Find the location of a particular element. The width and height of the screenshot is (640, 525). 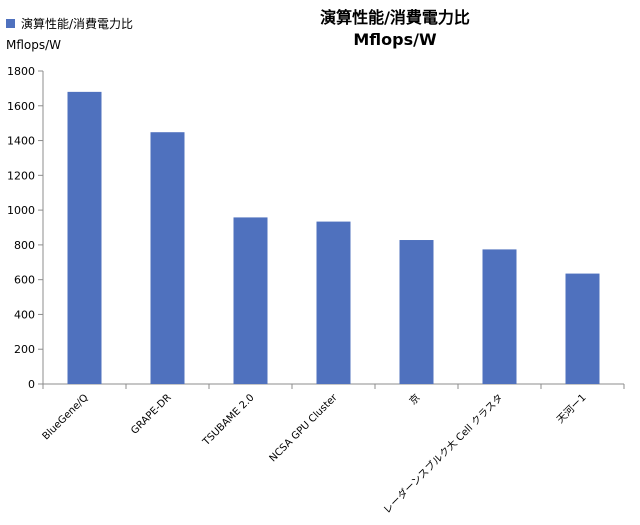

legend-label-line1: 演算性能/消費電力比 is located at coordinates (77, 24).